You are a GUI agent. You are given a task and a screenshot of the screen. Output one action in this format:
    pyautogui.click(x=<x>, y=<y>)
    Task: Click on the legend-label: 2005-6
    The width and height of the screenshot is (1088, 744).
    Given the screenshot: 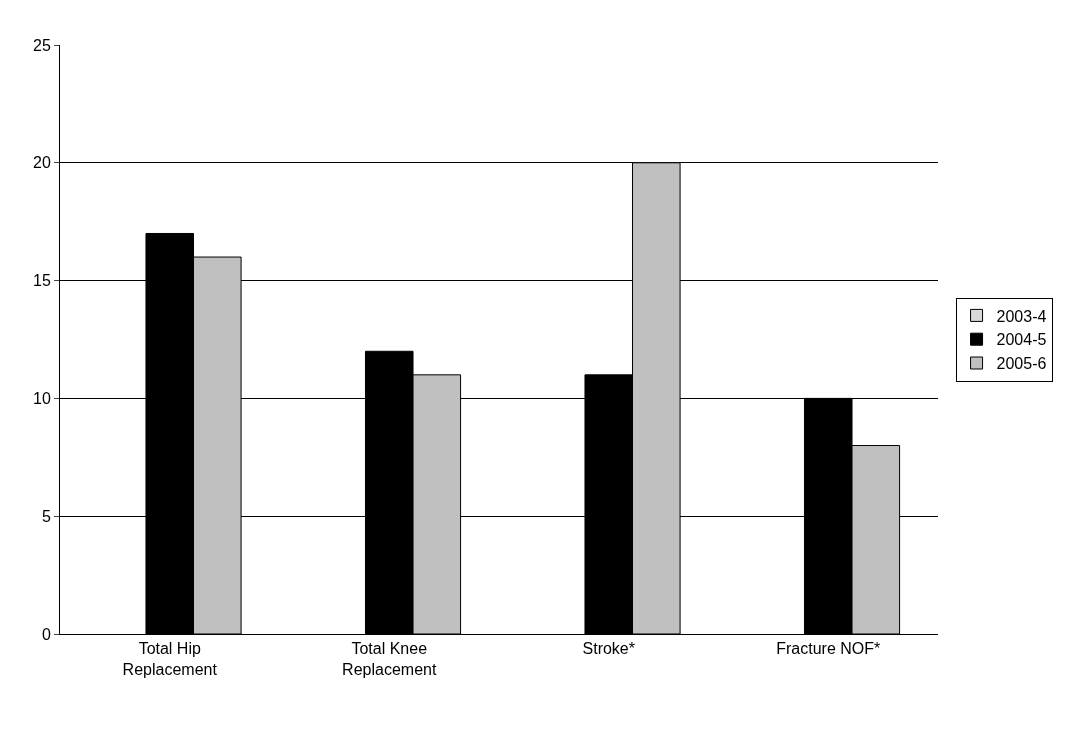 What is the action you would take?
    pyautogui.click(x=1021, y=364)
    